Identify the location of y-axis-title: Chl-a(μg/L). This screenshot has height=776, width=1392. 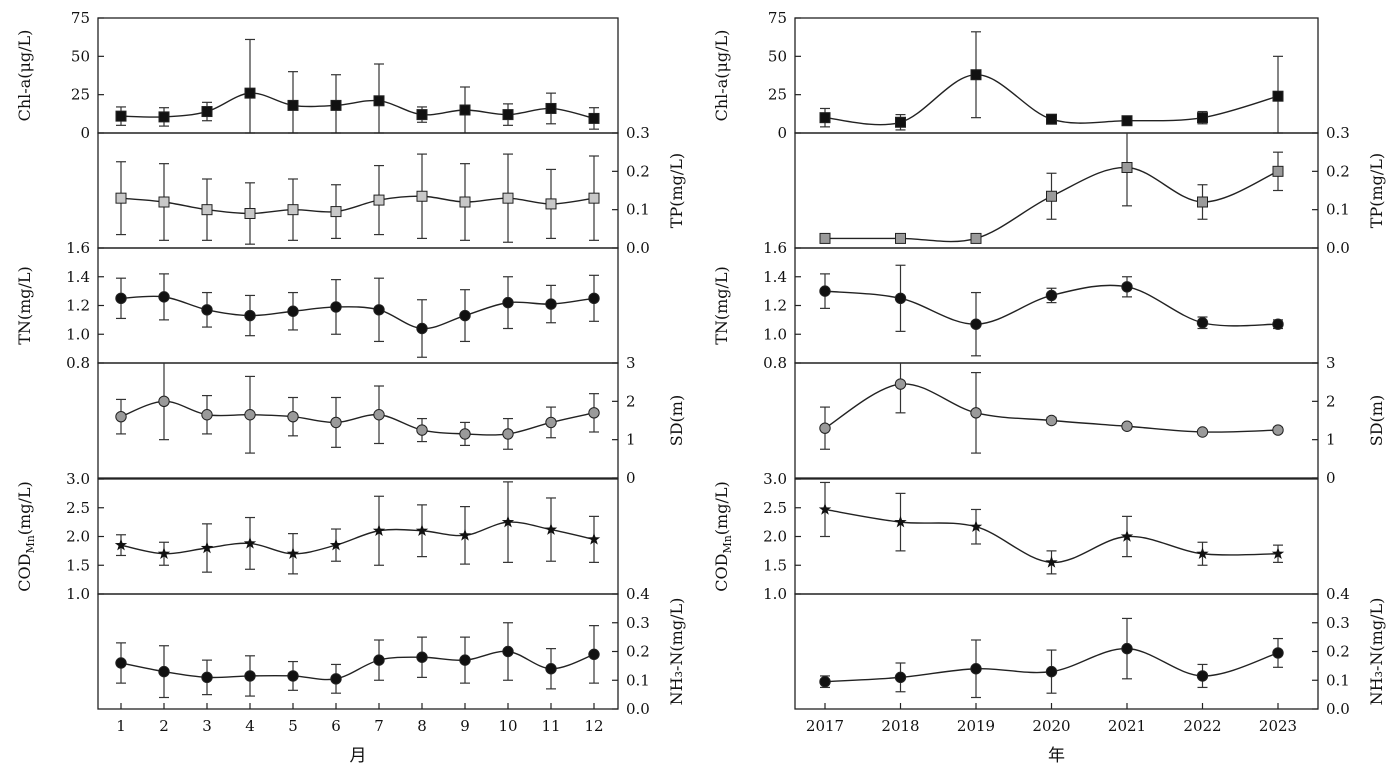
(24, 76).